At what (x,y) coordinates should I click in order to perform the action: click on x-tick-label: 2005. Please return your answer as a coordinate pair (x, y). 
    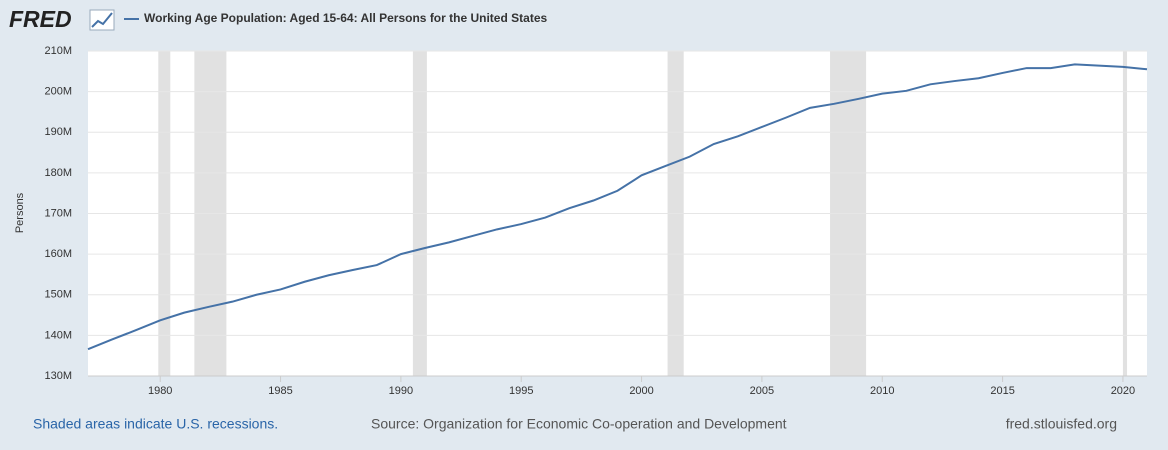
    Looking at the image, I should click on (762, 391).